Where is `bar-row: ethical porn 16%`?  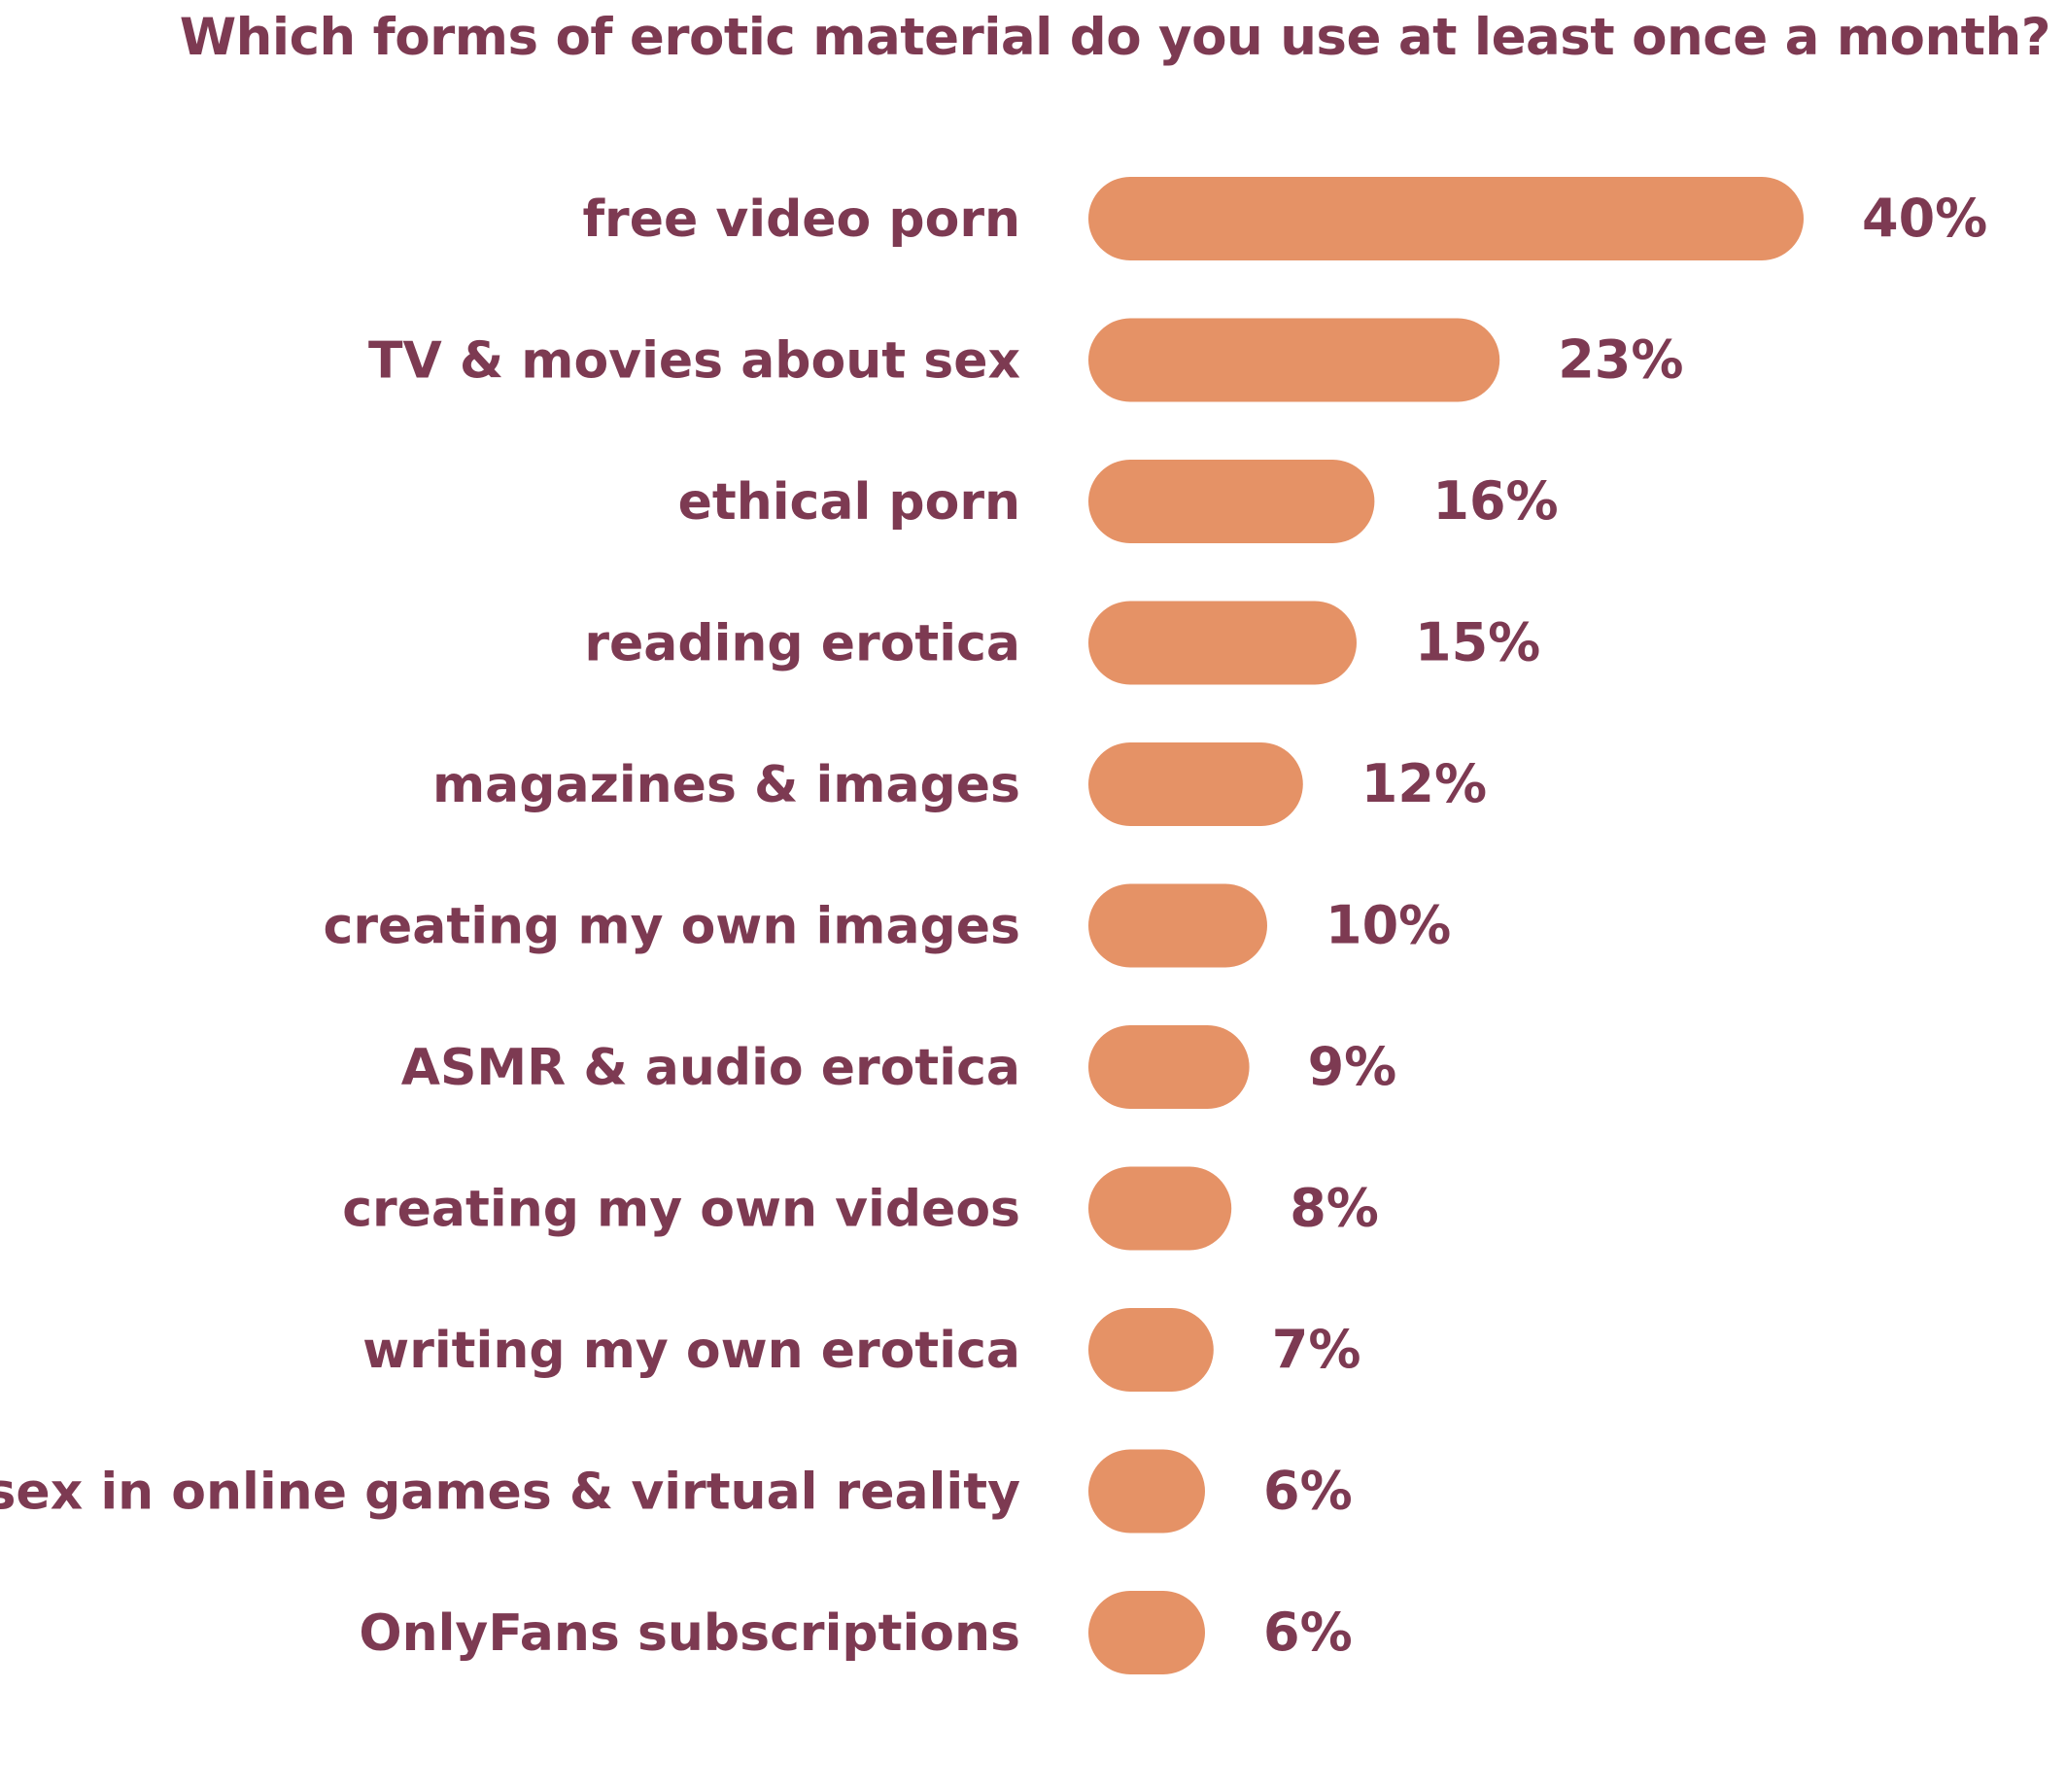
bar-row: ethical porn 16% is located at coordinates (1118, 501).